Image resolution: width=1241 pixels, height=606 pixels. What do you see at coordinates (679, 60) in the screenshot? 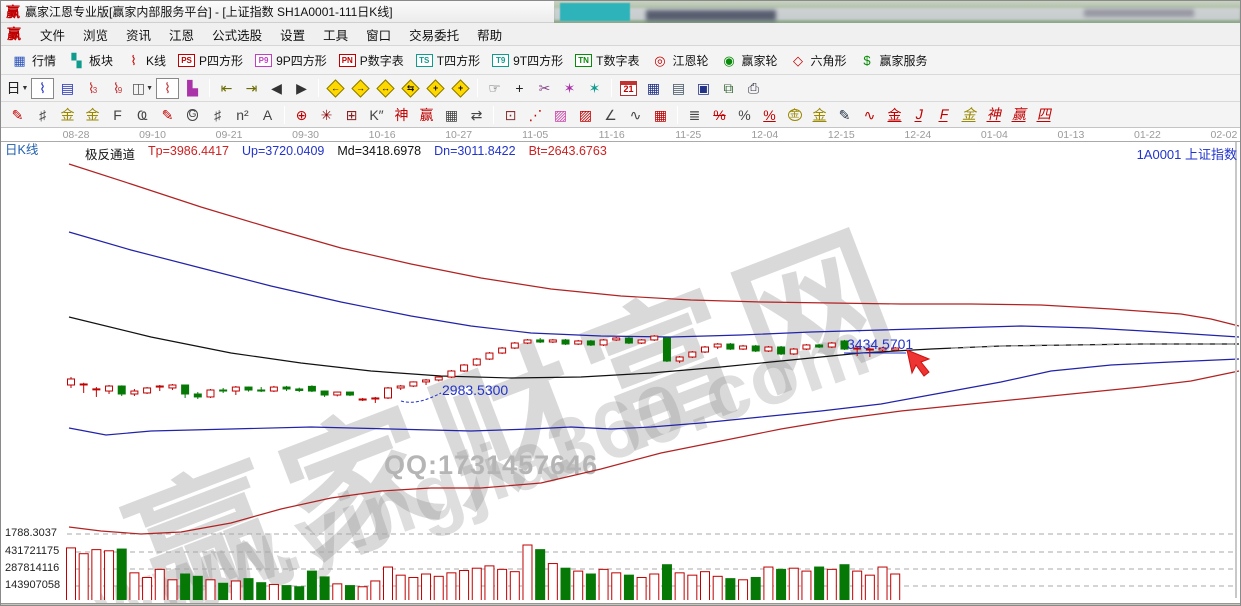
I see `toolbar-button-gann-wheel: ◎ 江恩轮` at bounding box center [679, 60].